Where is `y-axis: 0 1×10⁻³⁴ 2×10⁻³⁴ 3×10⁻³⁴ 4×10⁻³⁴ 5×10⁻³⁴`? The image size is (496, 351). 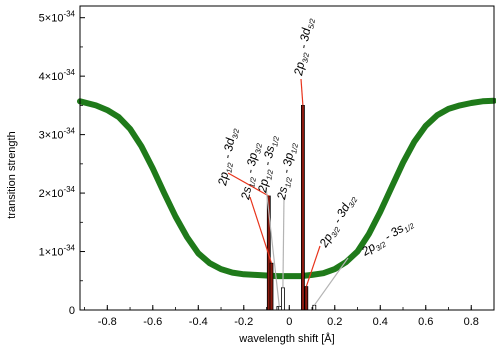
y-axis: 0 1×10⁻³⁴ 2×10⁻³⁴ 3×10⁻³⁴ 4×10⁻³⁴ 5×10⁻³⁴ is located at coordinates (62, 163).